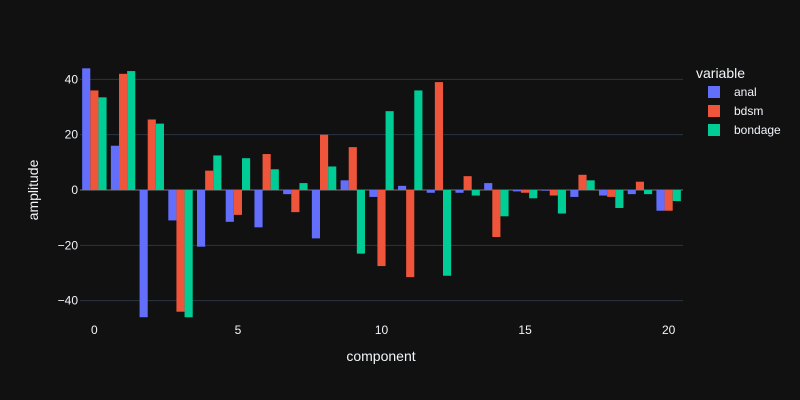 This screenshot has height=400, width=800. What do you see at coordinates (714, 111) in the screenshot?
I see `legend-swatch-bdsm` at bounding box center [714, 111].